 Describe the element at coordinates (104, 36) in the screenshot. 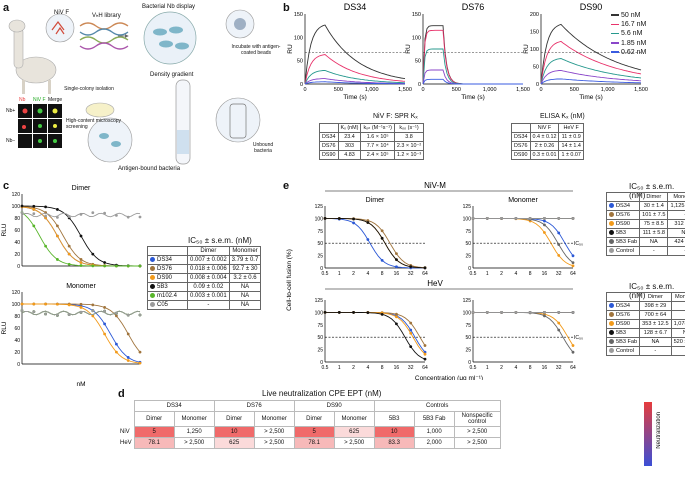

I see `dna-library-icon` at that location.